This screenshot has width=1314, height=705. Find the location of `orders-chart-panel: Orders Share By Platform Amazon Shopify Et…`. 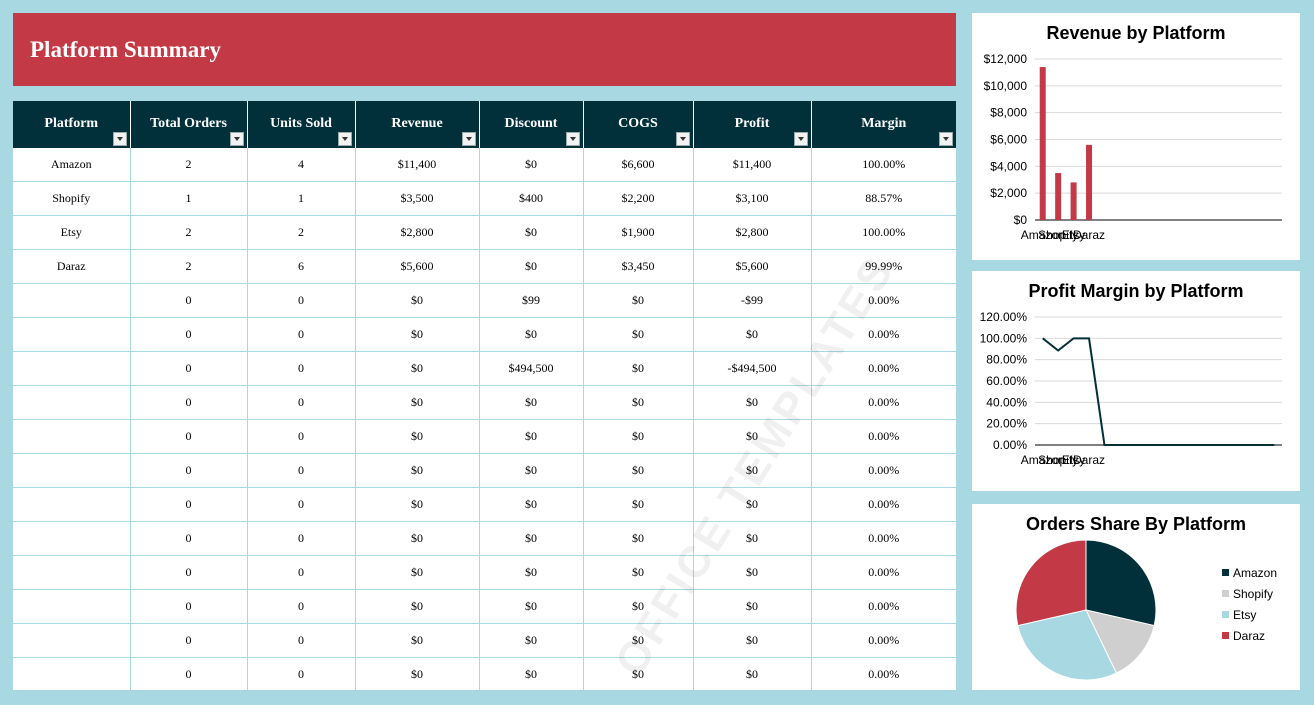

orders-chart-panel: Orders Share By Platform Amazon Shopify Et… is located at coordinates (1136, 597).